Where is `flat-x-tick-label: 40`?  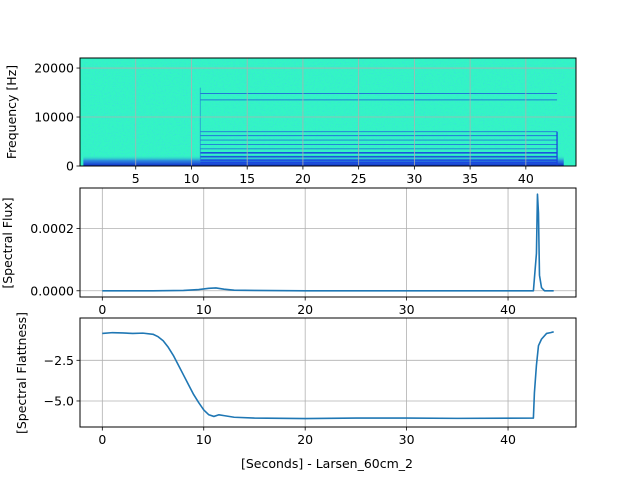
flat-x-tick-label: 40 is located at coordinates (508, 439).